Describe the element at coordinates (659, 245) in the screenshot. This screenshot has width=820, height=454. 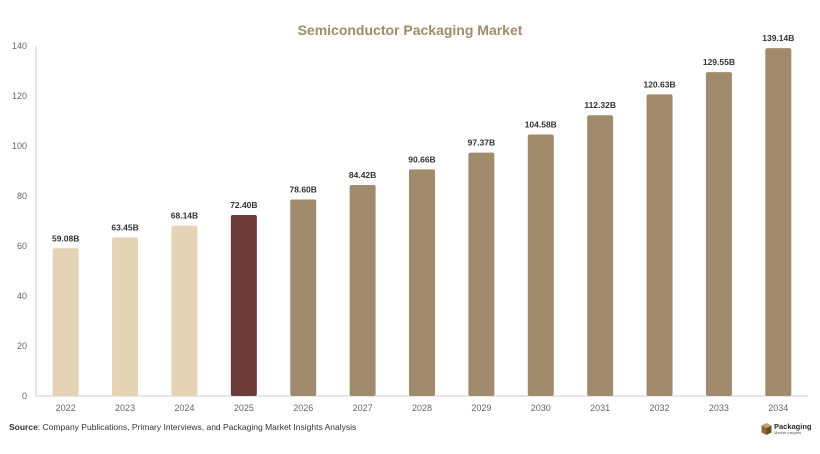
I see `bar-2032` at that location.